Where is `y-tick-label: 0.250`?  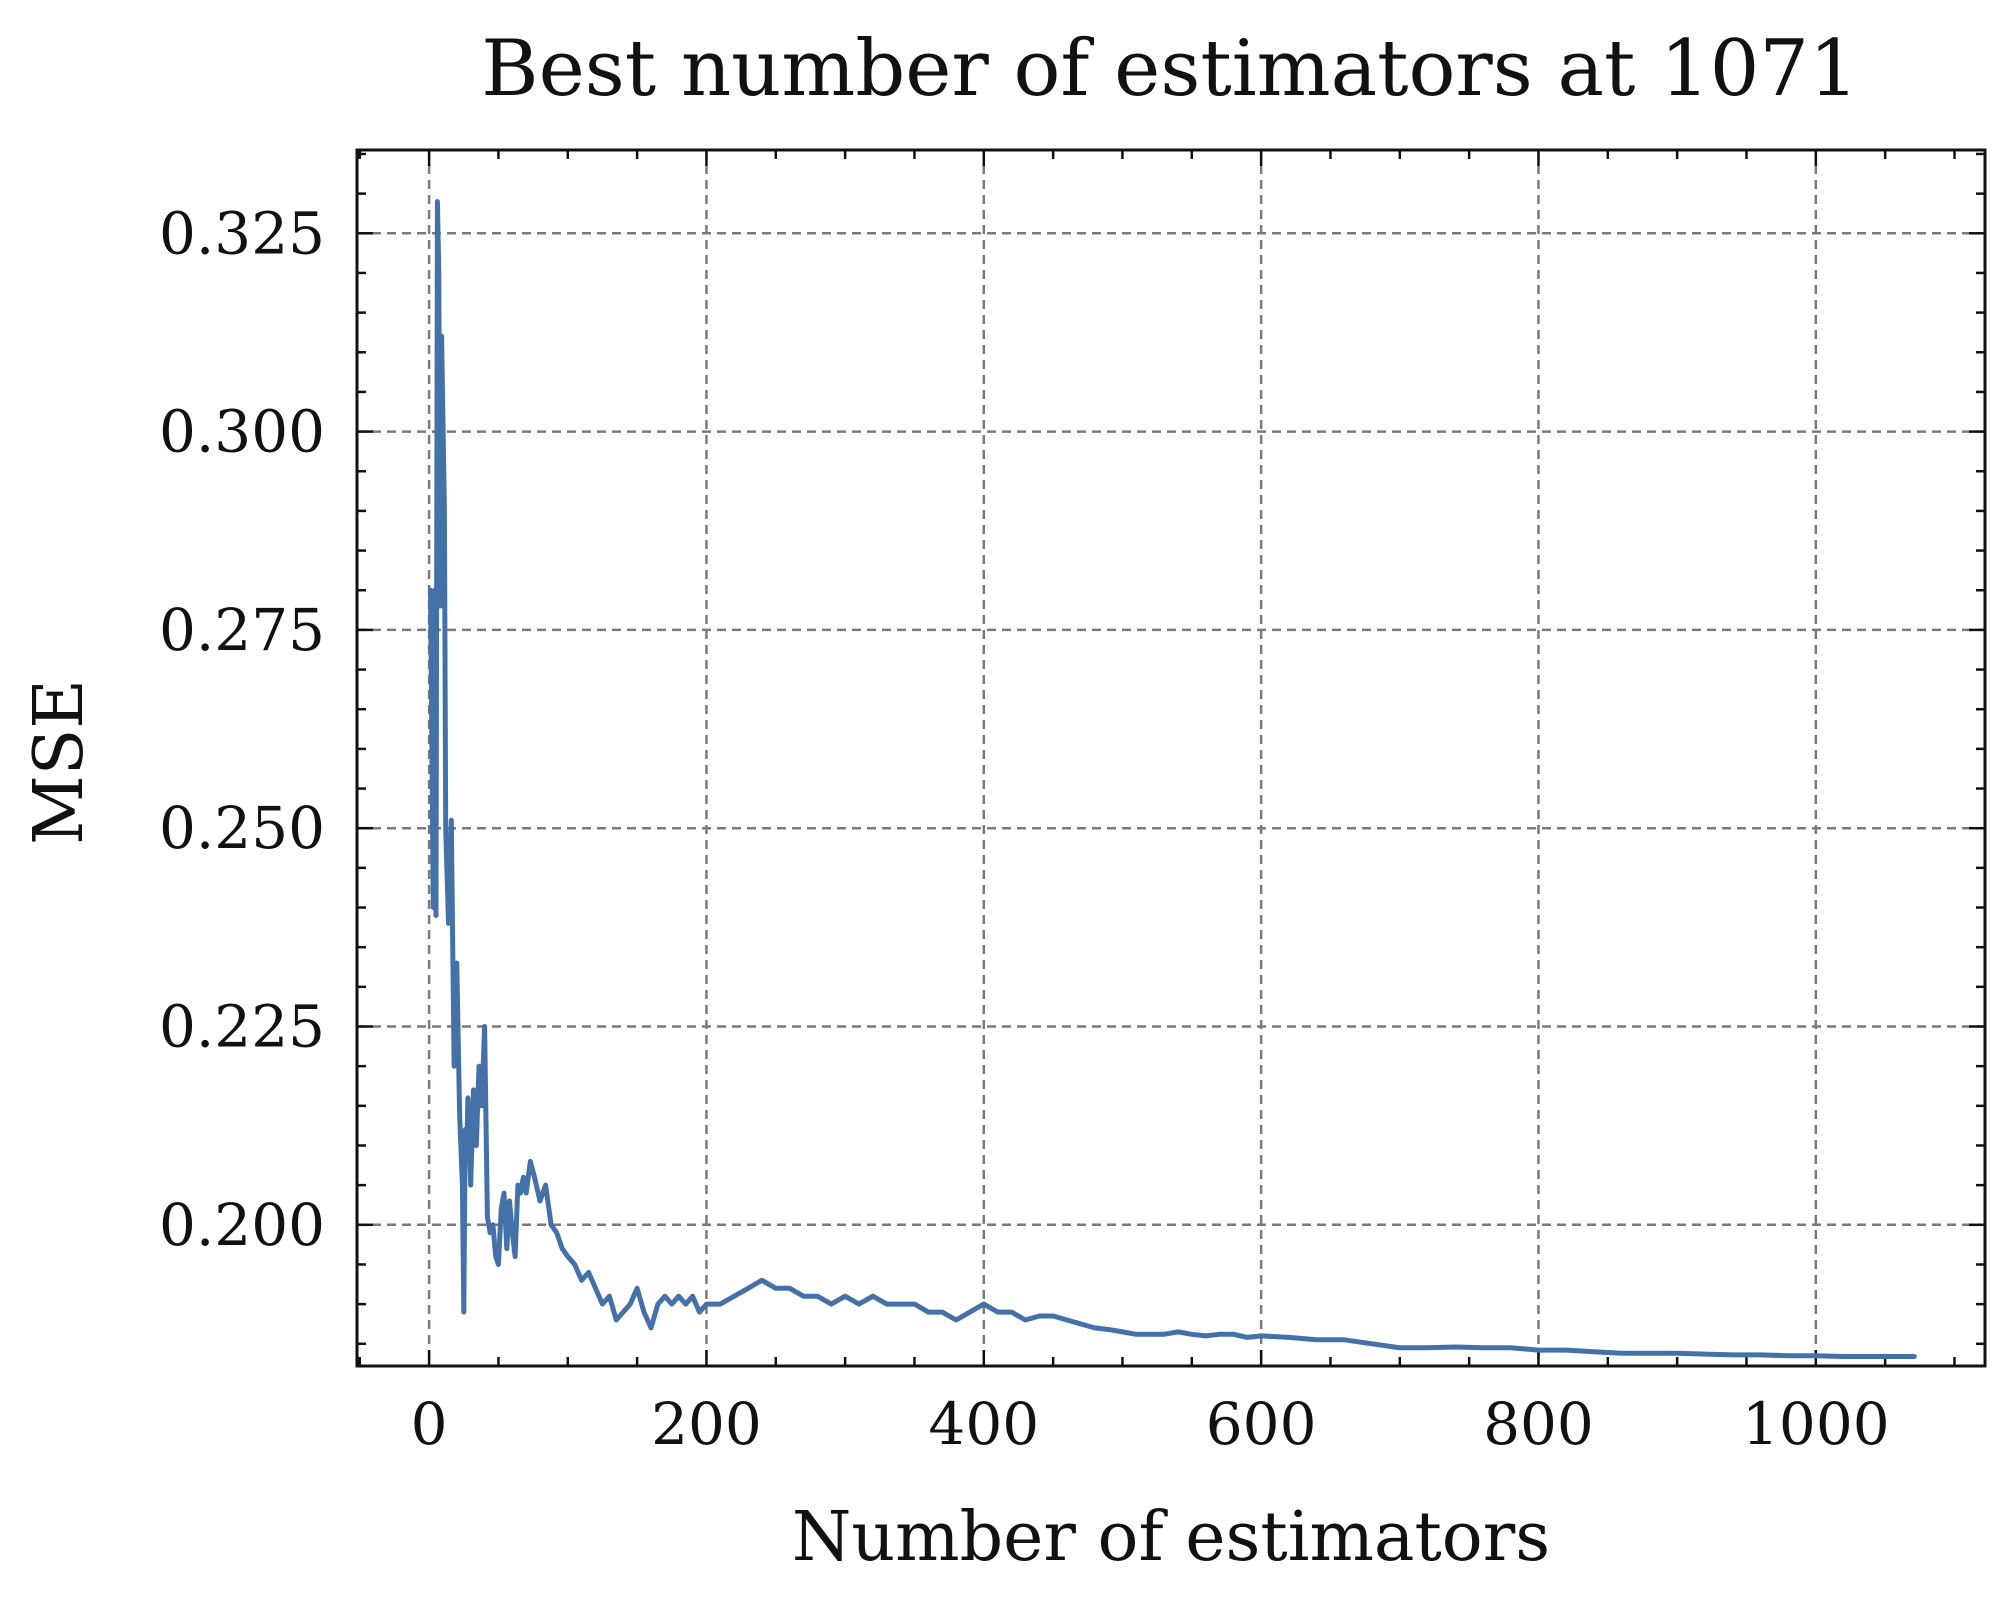 y-tick-label: 0.250 is located at coordinates (242, 828).